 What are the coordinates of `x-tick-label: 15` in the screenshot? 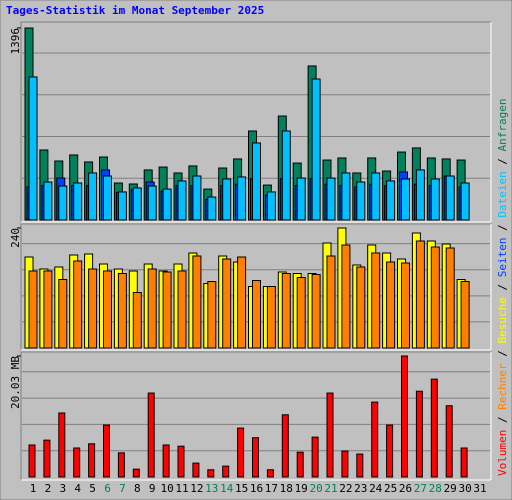 It's located at (241, 488).